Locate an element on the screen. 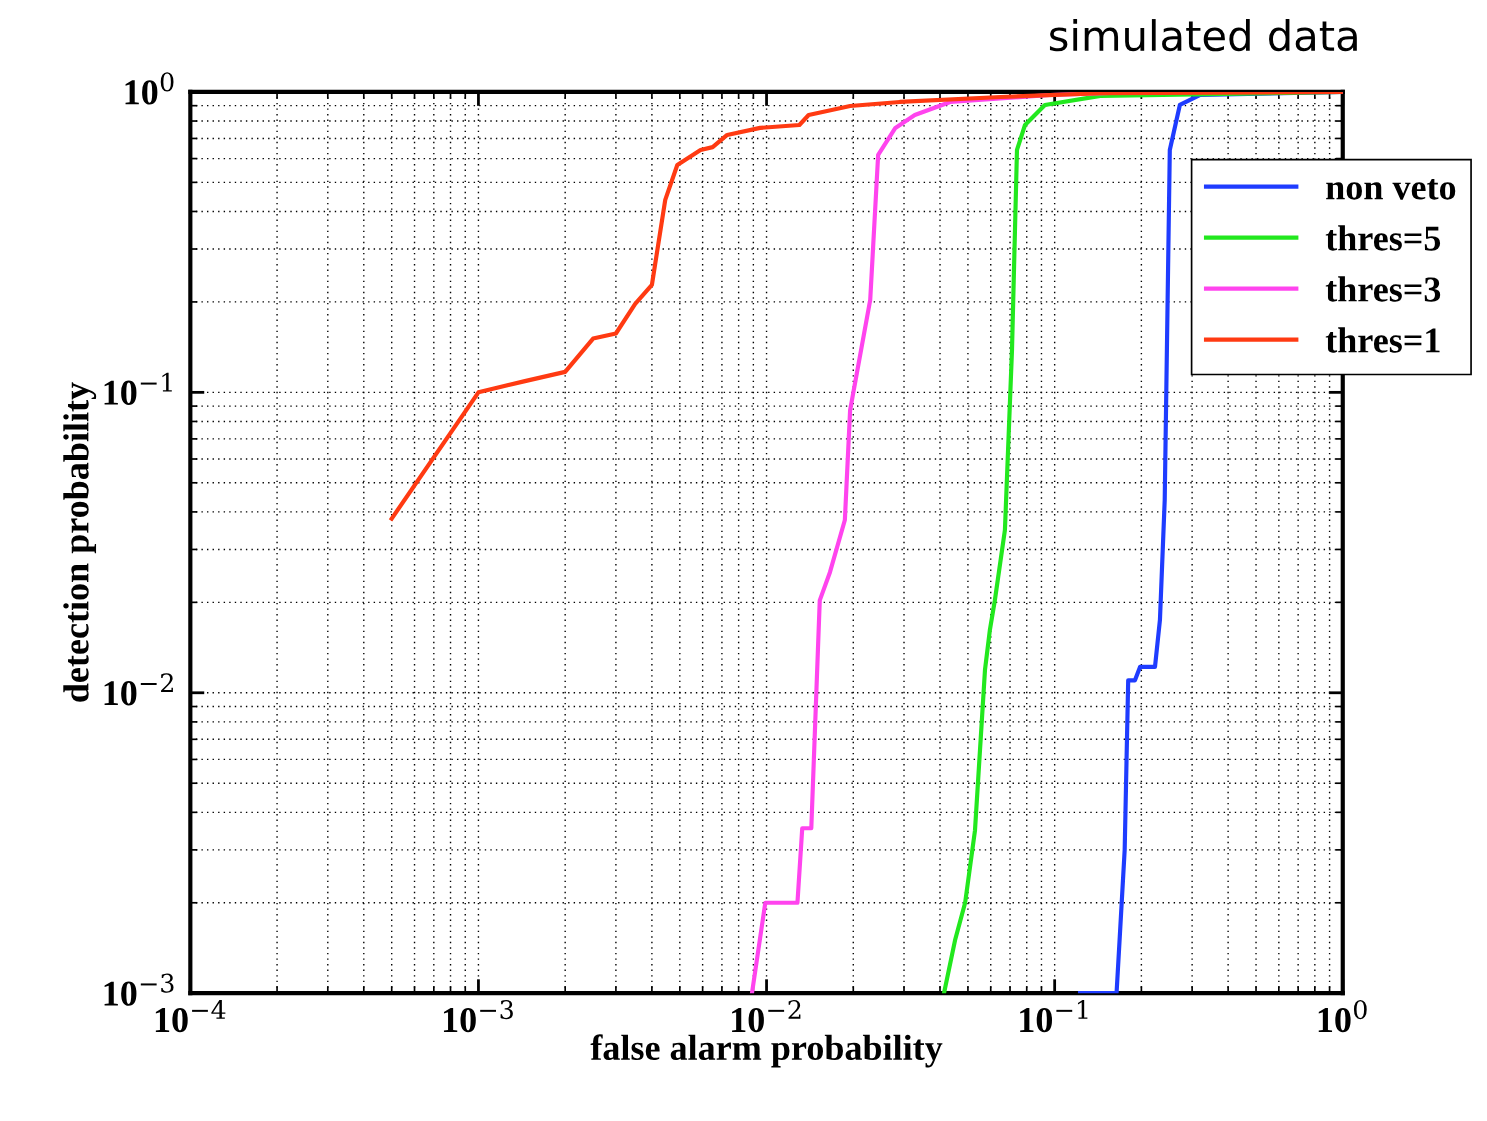 The image size is (1487, 1121). y-tick-label: 10$^{−2}$ is located at coordinates (138, 689).